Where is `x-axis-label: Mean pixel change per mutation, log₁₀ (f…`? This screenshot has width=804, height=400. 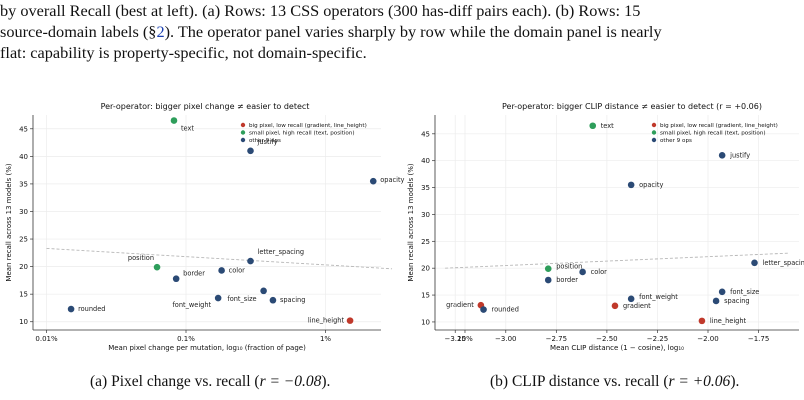
x-axis-label: Mean pixel change per mutation, log₁₀ (f… is located at coordinates (207, 348).